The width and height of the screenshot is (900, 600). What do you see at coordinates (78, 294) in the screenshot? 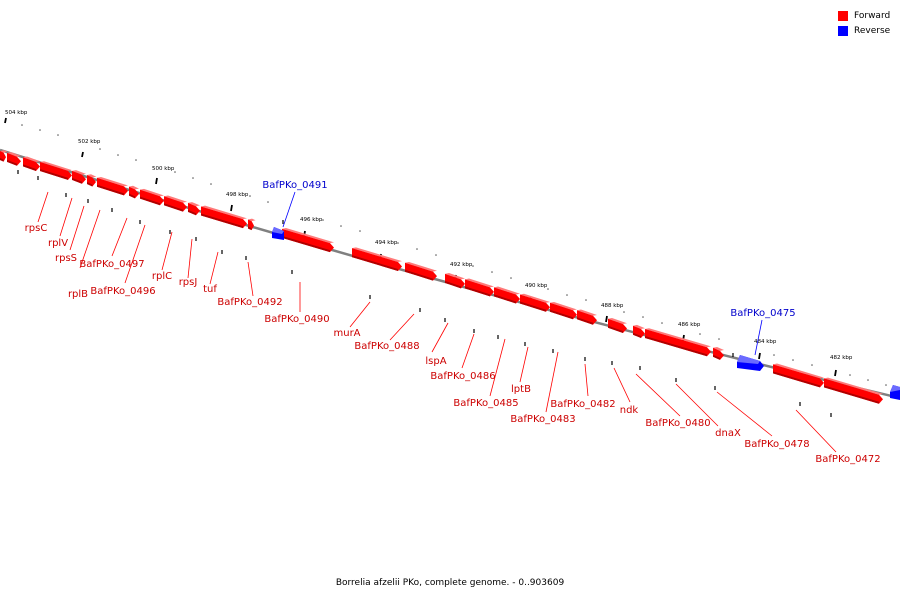
I see `gene-label-rplB: rplB` at bounding box center [78, 294].